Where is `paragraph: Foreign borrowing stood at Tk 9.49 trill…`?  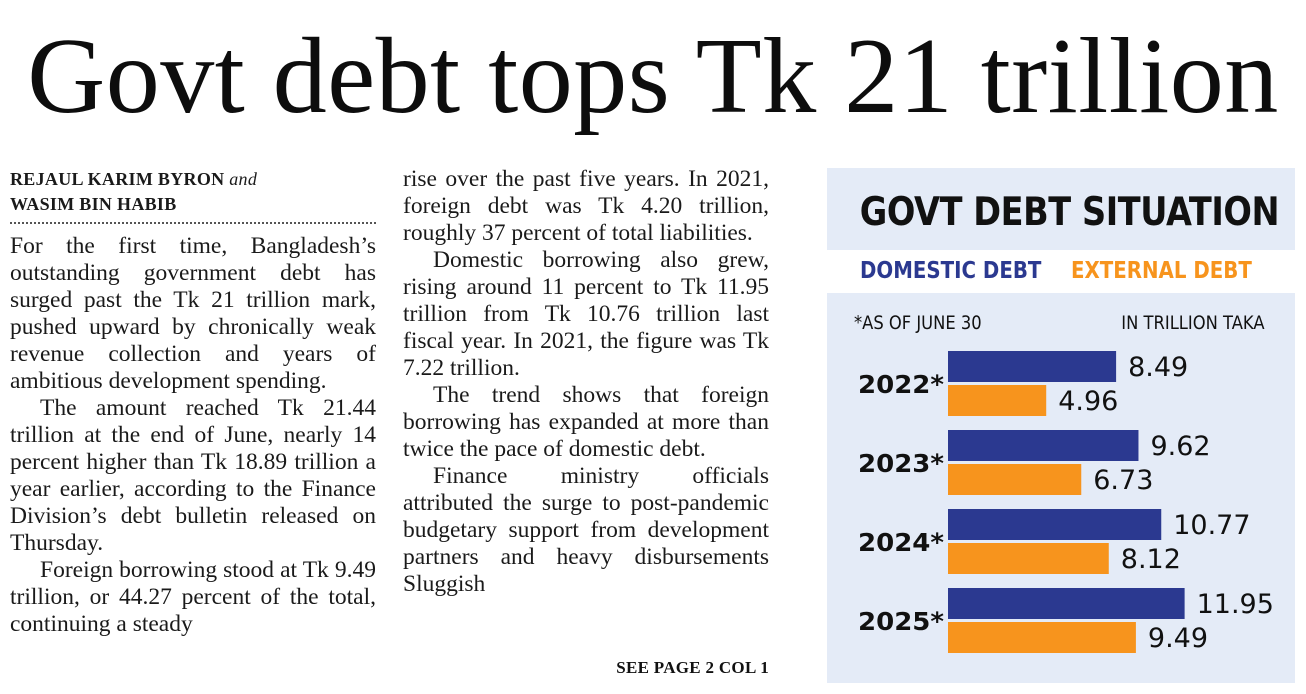 paragraph: Foreign borrowing stood at Tk 9.49 trill… is located at coordinates (193, 597).